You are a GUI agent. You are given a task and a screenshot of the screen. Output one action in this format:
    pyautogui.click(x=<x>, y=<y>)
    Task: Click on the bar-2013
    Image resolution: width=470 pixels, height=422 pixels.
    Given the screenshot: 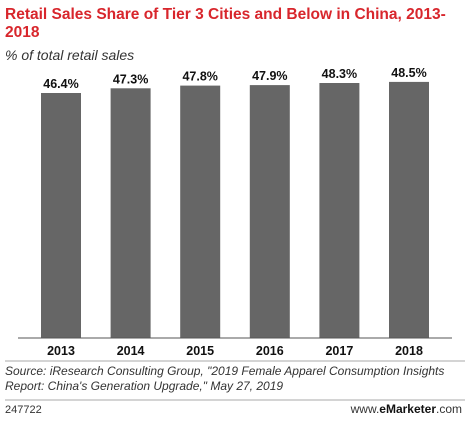 What is the action you would take?
    pyautogui.click(x=61, y=215)
    